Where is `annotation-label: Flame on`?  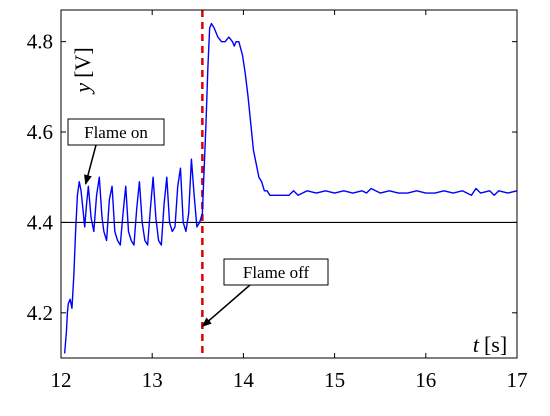 annotation-label: Flame on is located at coordinates (116, 132).